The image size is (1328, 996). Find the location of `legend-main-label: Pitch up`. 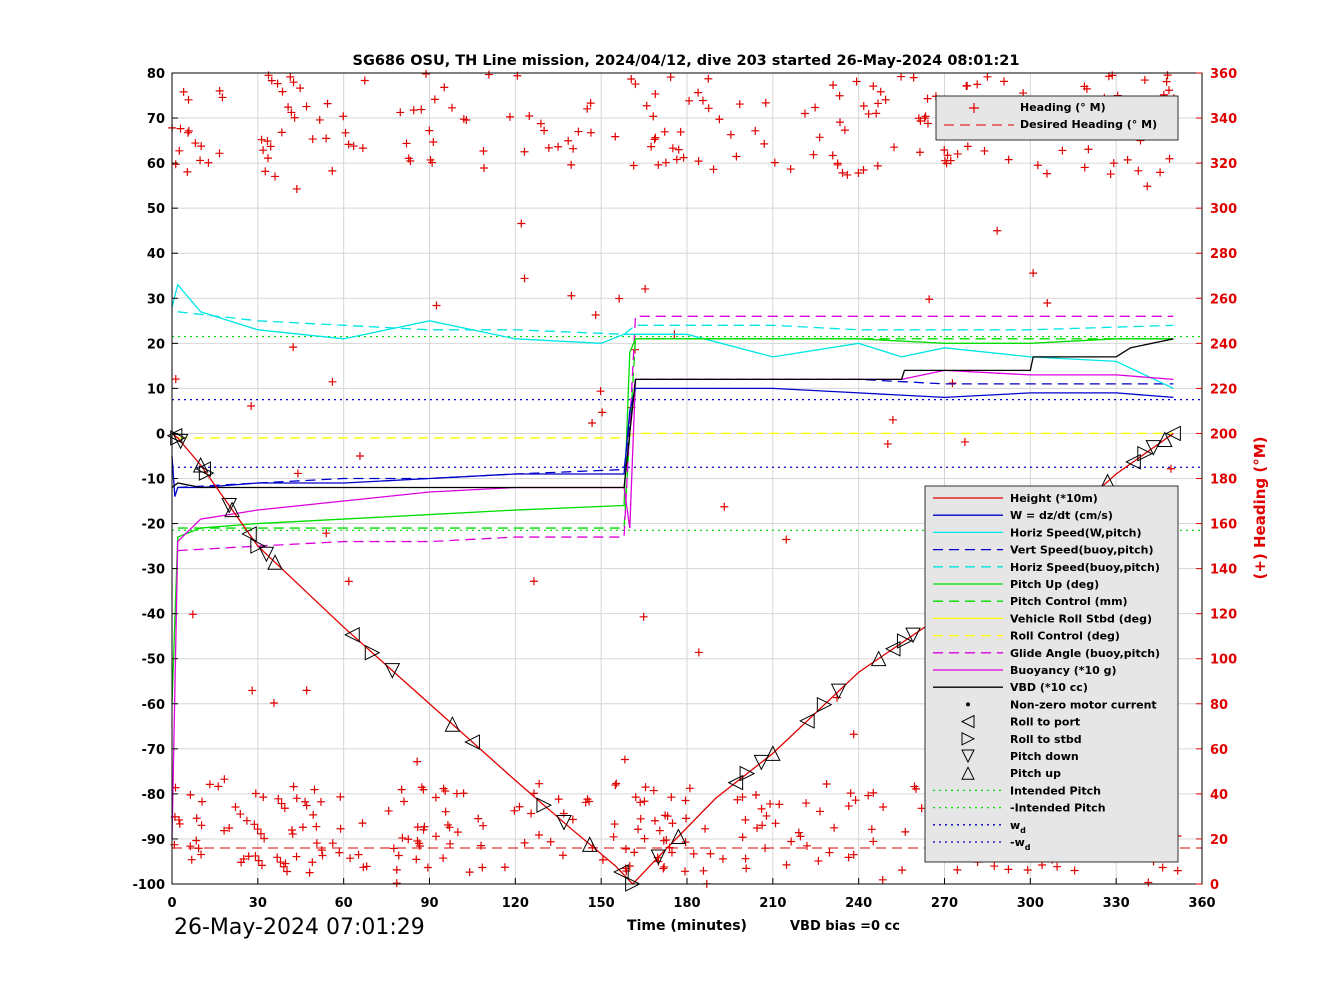

legend-main-label: Pitch up is located at coordinates (1035, 773).